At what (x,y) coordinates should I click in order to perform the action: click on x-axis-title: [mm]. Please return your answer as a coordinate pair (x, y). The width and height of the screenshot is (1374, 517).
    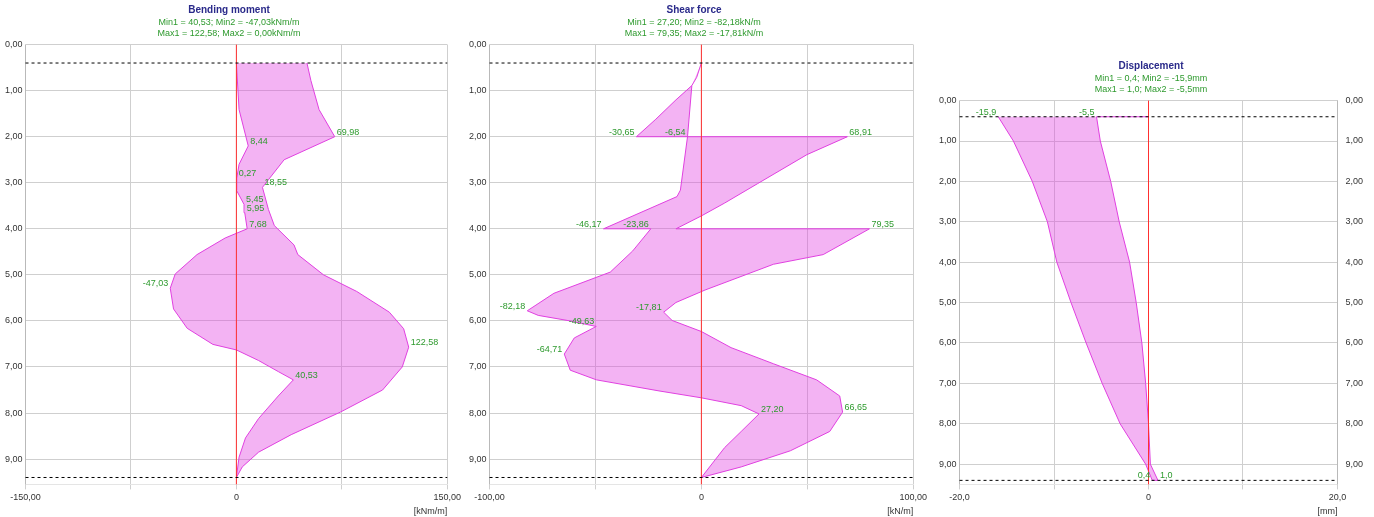
    Looking at the image, I should click on (1327, 511).